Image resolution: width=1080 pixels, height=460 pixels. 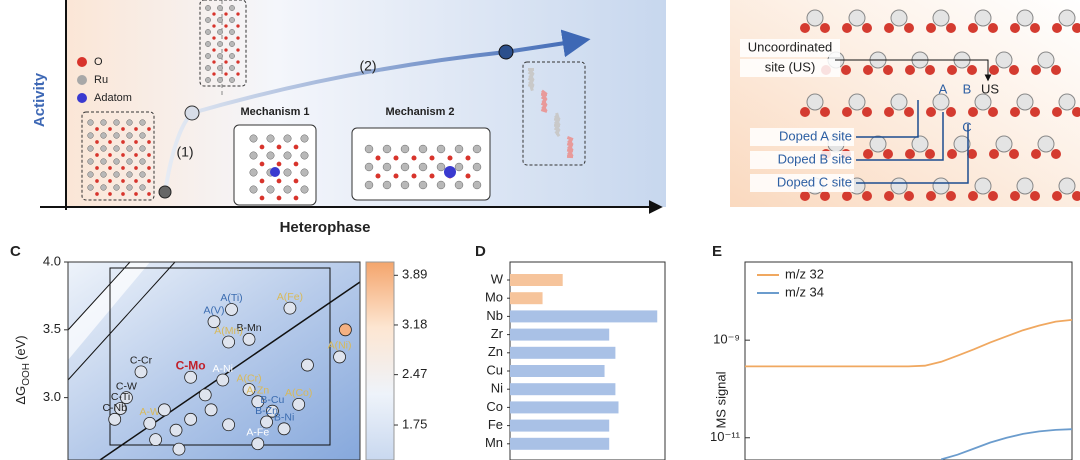 I want to click on boundary-line, so click(x=121, y=321).